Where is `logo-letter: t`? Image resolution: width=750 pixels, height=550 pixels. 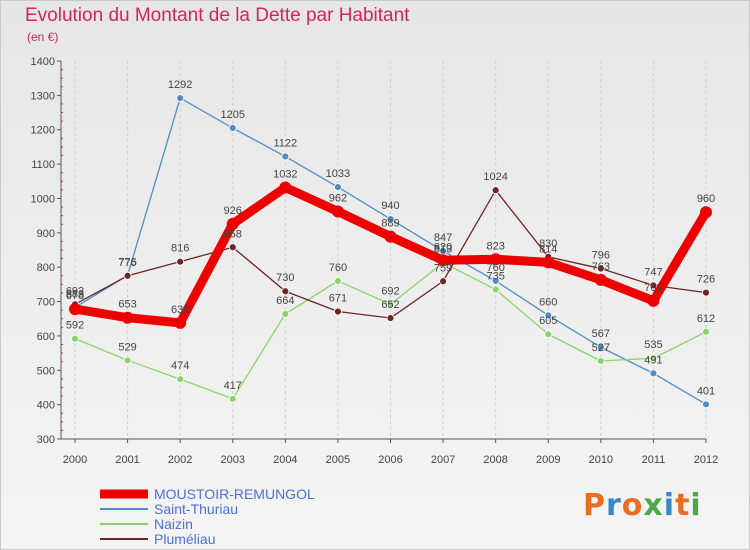 logo-letter: t is located at coordinates (683, 505).